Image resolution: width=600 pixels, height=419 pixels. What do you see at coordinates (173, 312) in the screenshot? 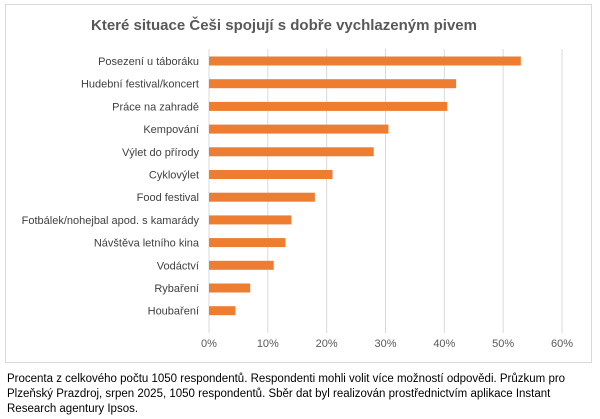
I see `category-label: Houbaření` at bounding box center [173, 312].